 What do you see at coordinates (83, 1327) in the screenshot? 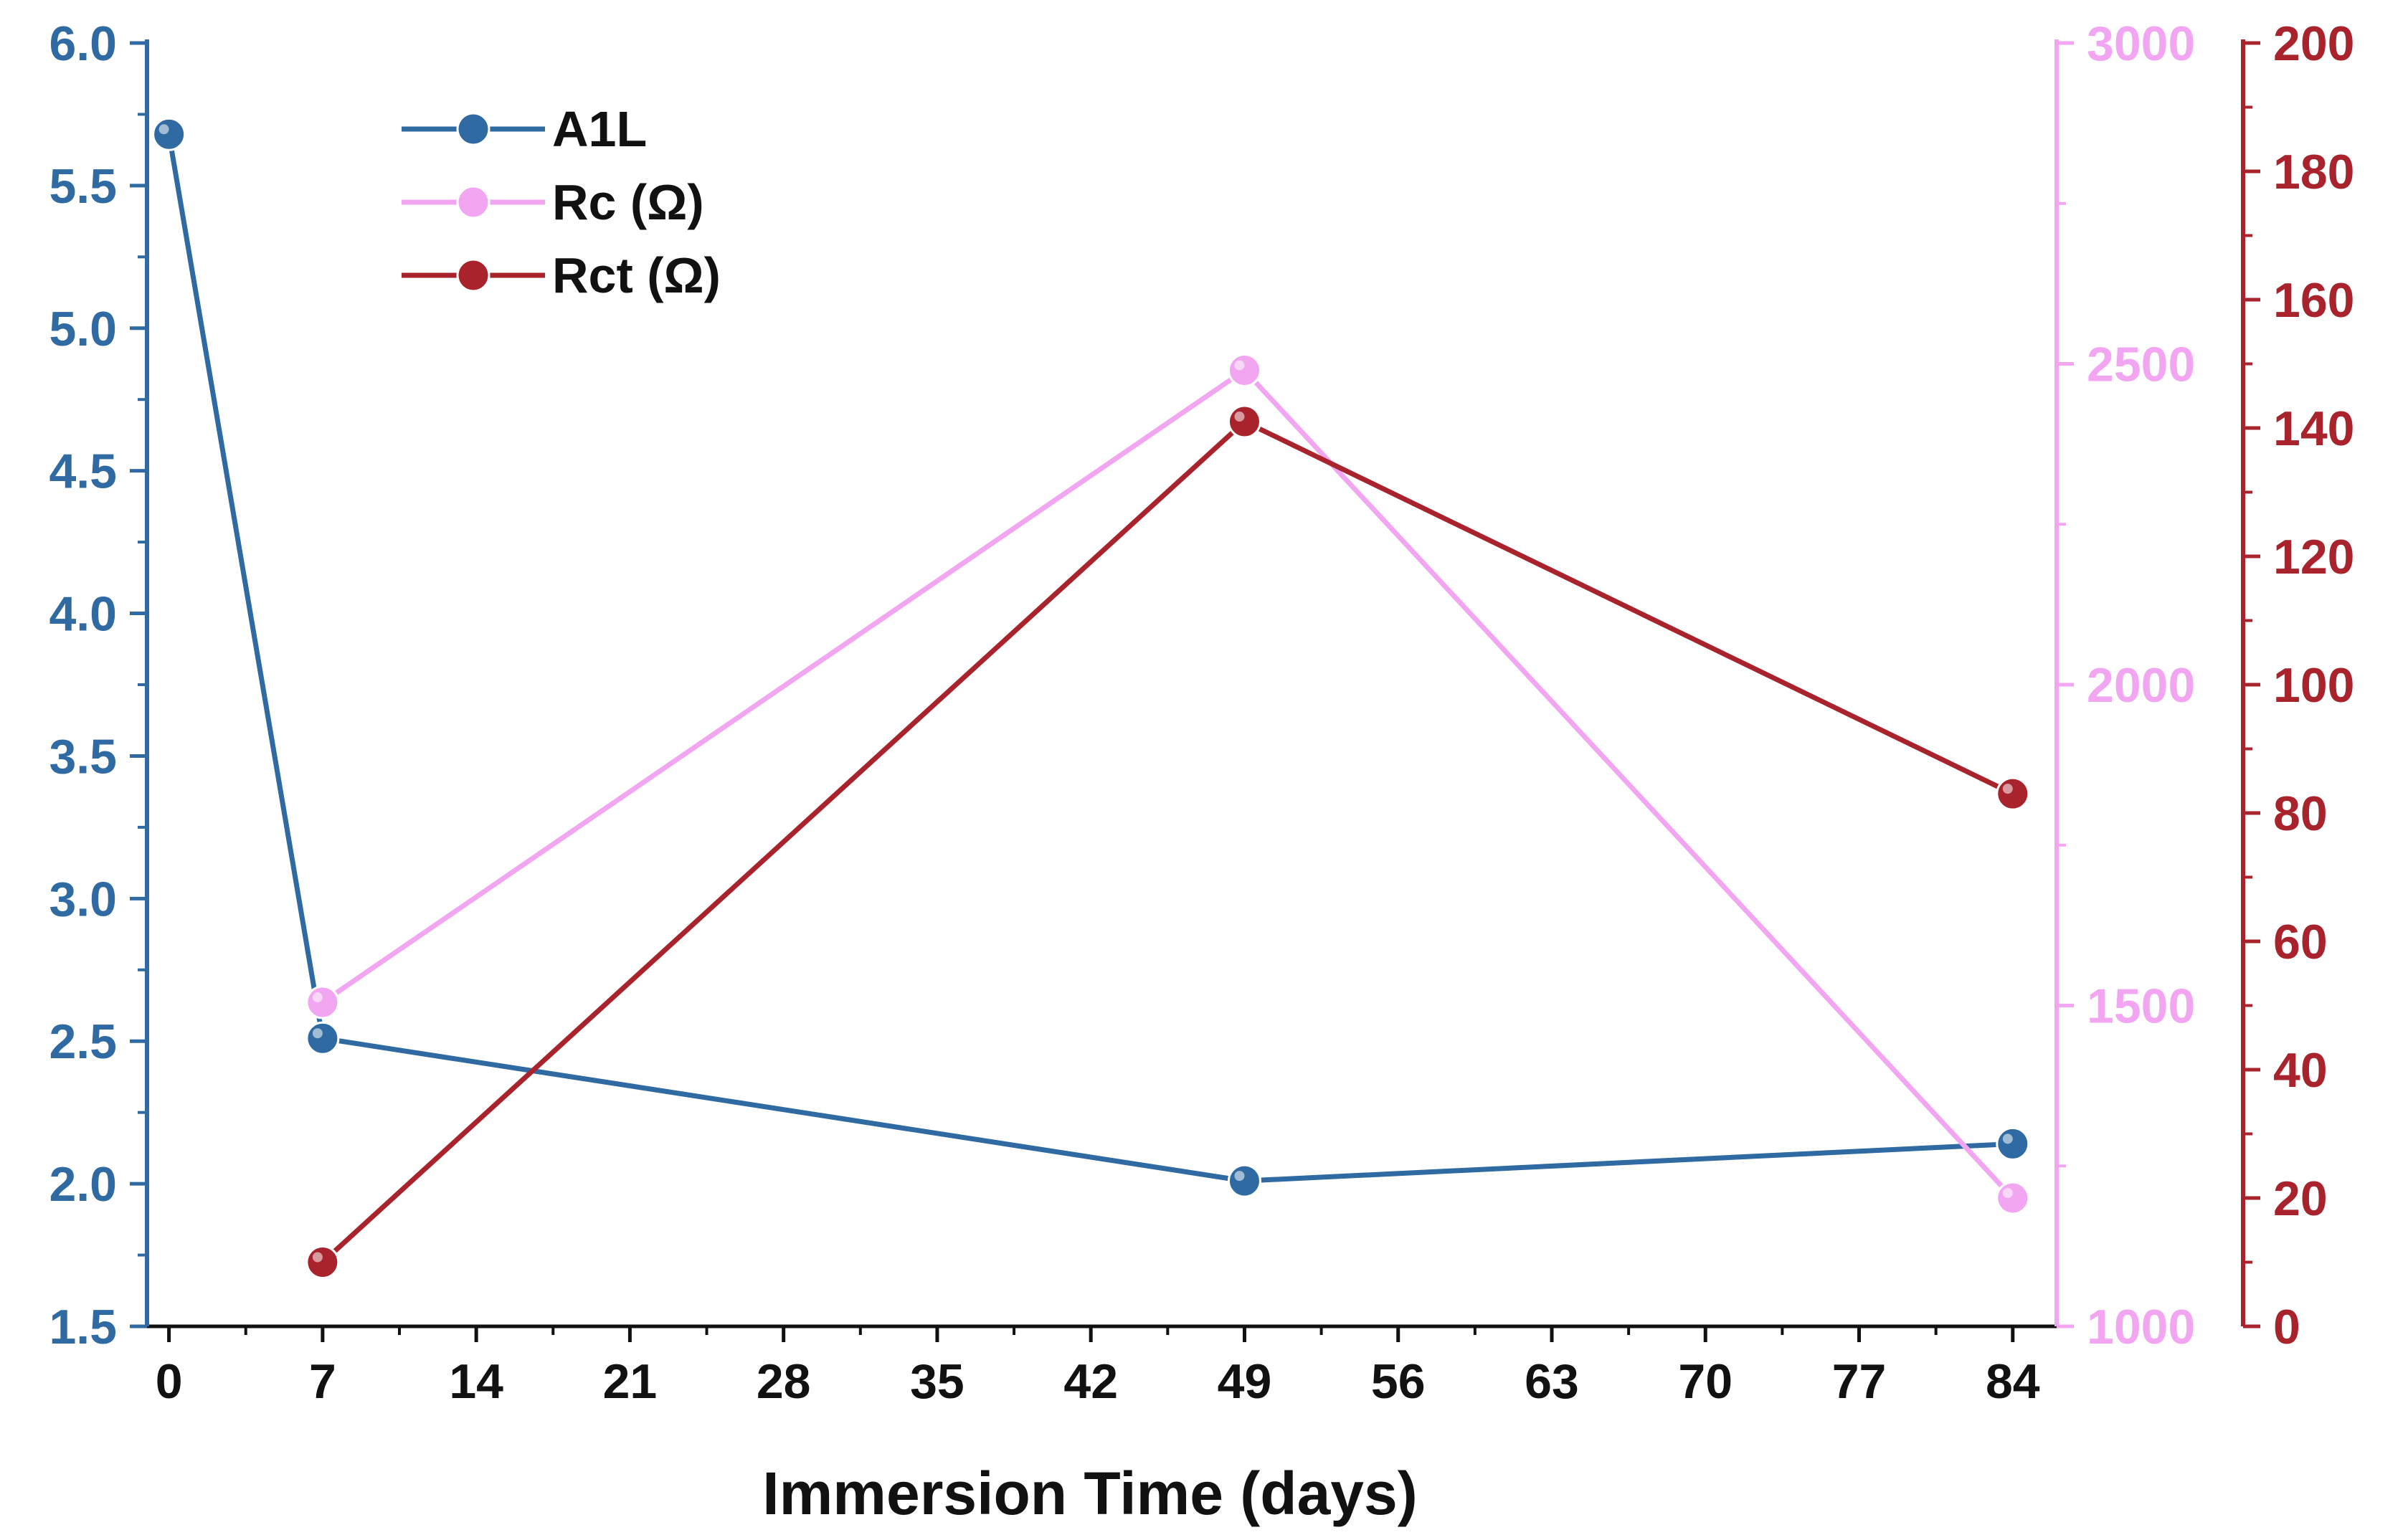
I see `left-y-tick-label: 1.5` at bounding box center [83, 1327].